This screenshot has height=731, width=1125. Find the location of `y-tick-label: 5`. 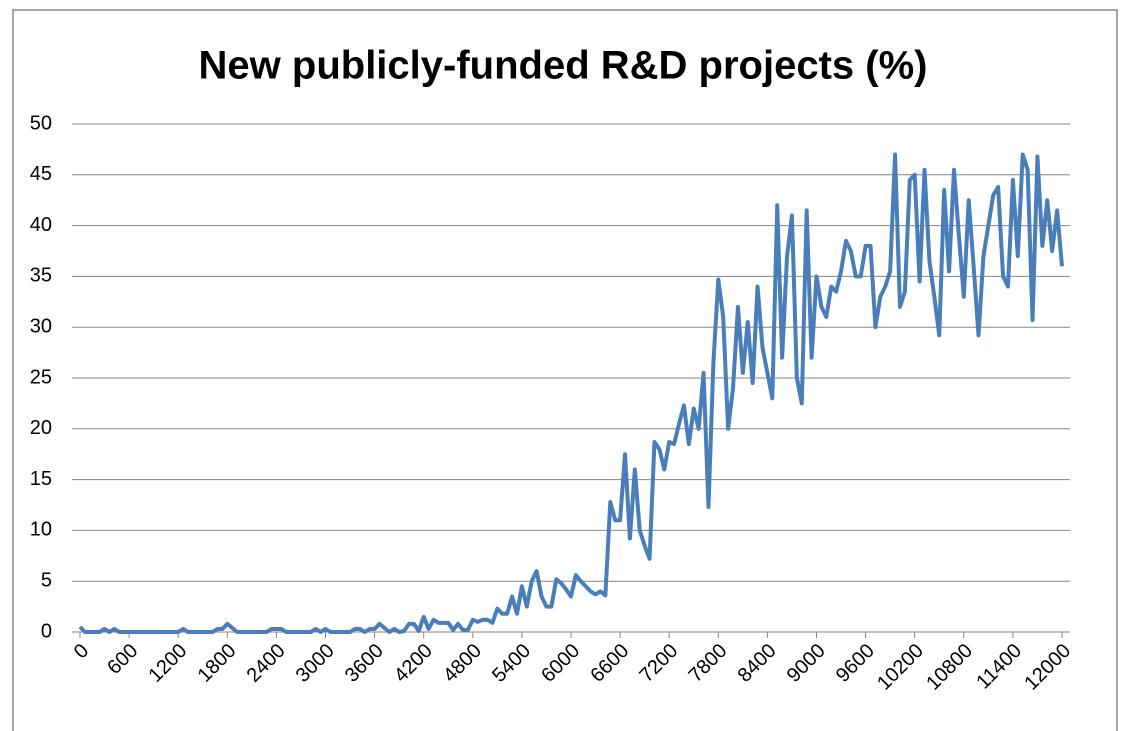

y-tick-label: 5 is located at coordinates (46, 580).